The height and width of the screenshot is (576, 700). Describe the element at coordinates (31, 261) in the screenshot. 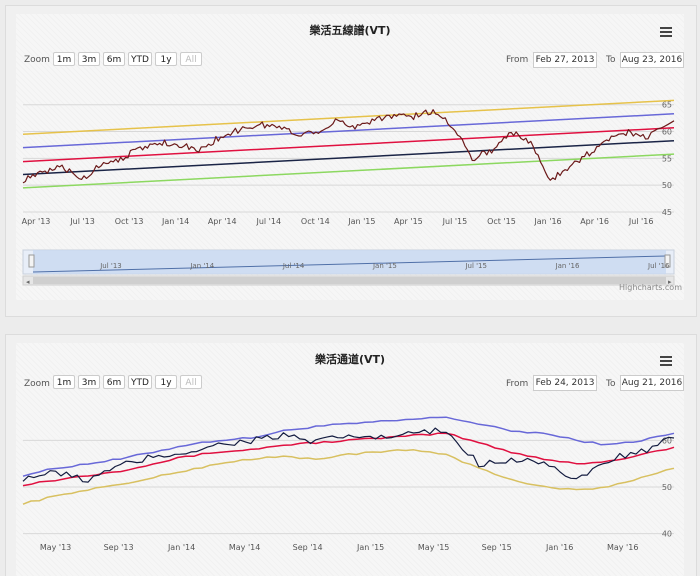

I see `navigator-handle-left` at that location.